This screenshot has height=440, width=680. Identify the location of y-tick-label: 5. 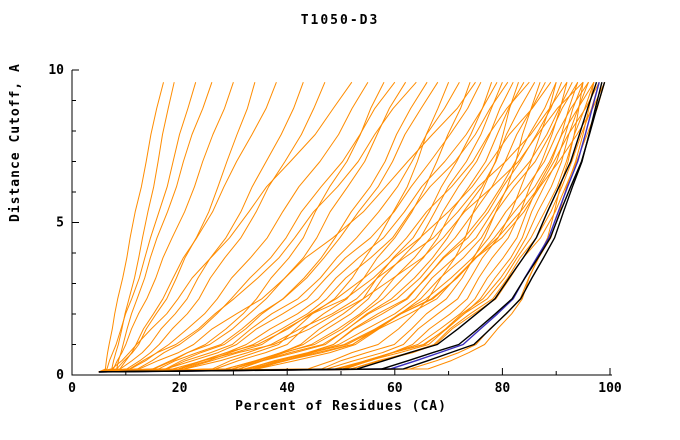
(60, 223).